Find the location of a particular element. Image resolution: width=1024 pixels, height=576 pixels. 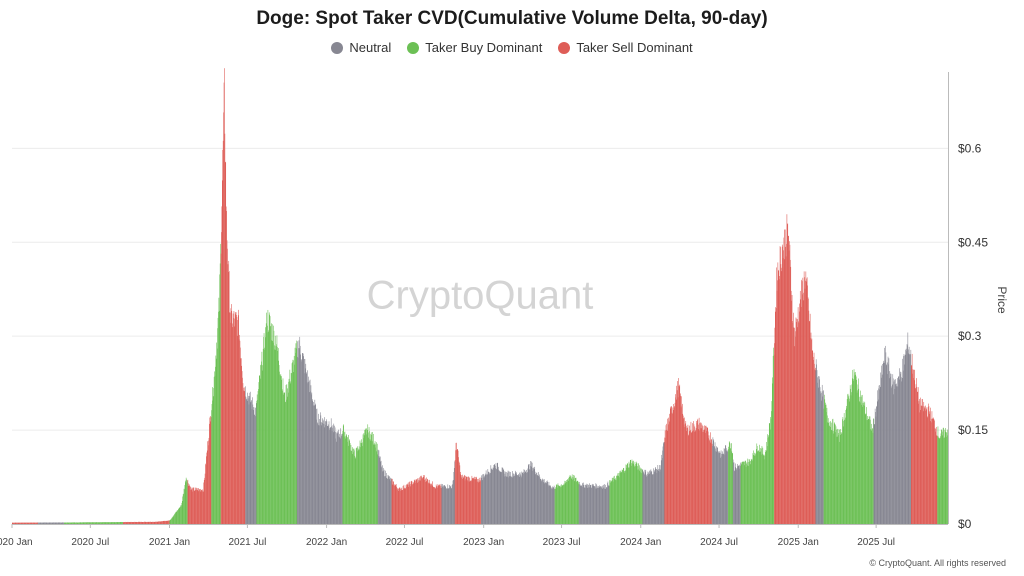

legend-item-taker-buy: Taker Buy Dominant is located at coordinates (474, 47).